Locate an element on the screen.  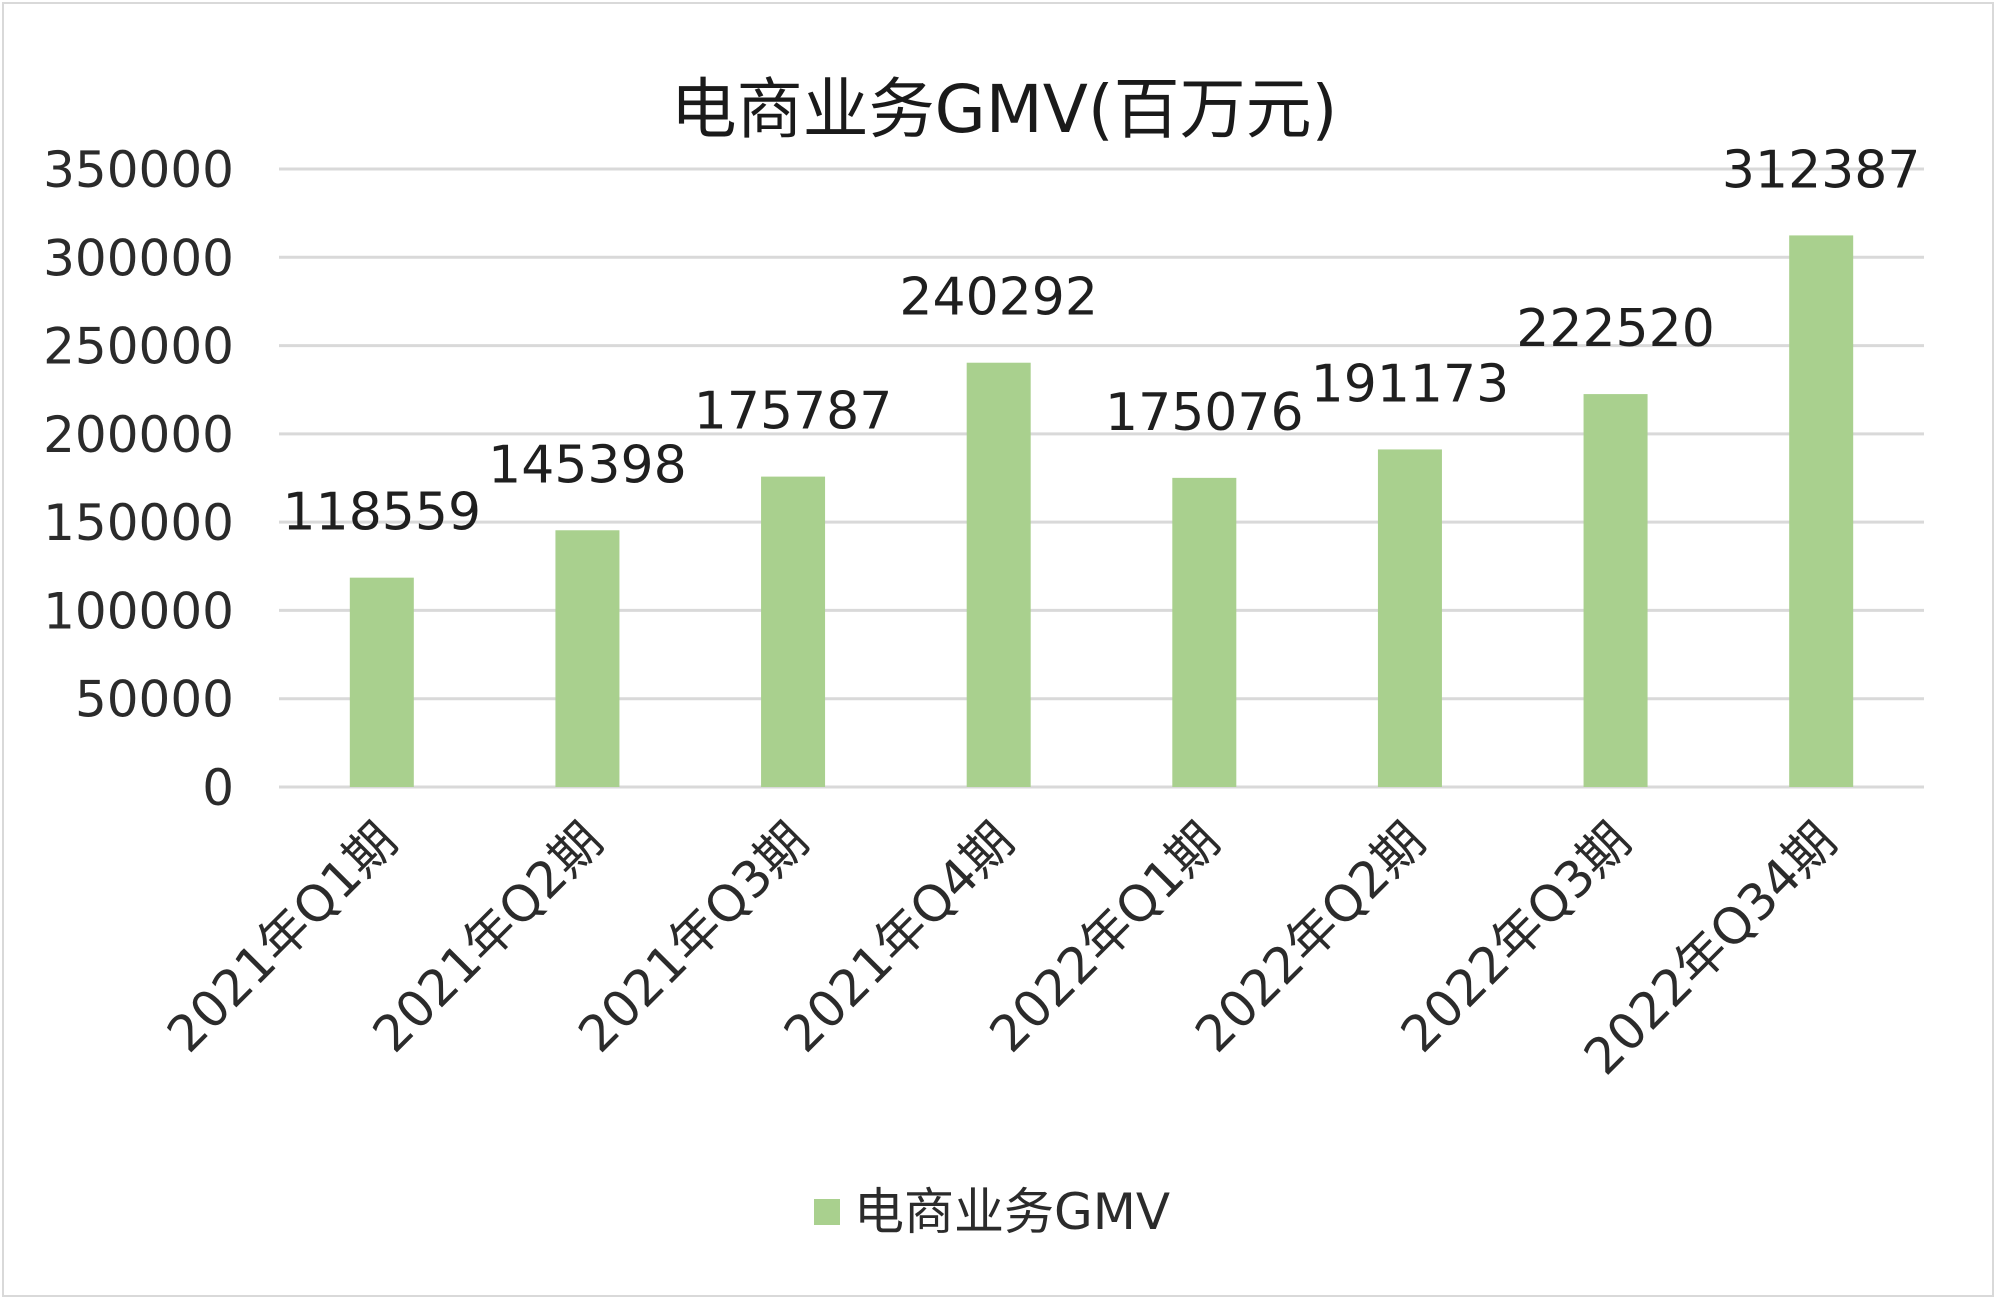
legend: 电商业务GMV is located at coordinates (992, 1212).